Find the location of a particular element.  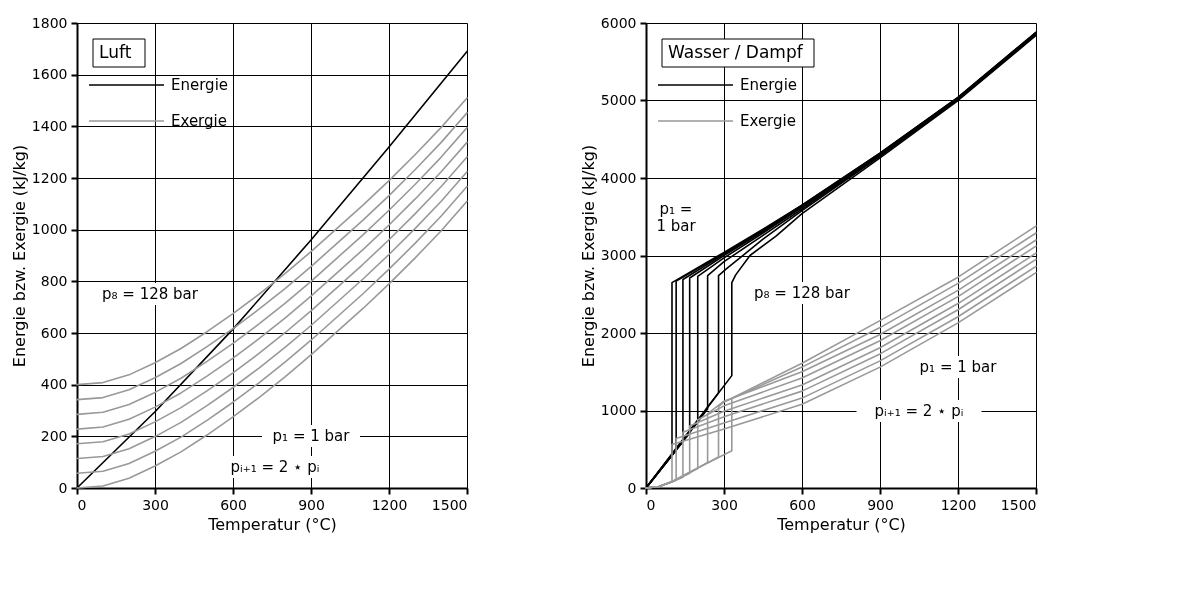

text: Wasser / Dampf is located at coordinates (736, 52).